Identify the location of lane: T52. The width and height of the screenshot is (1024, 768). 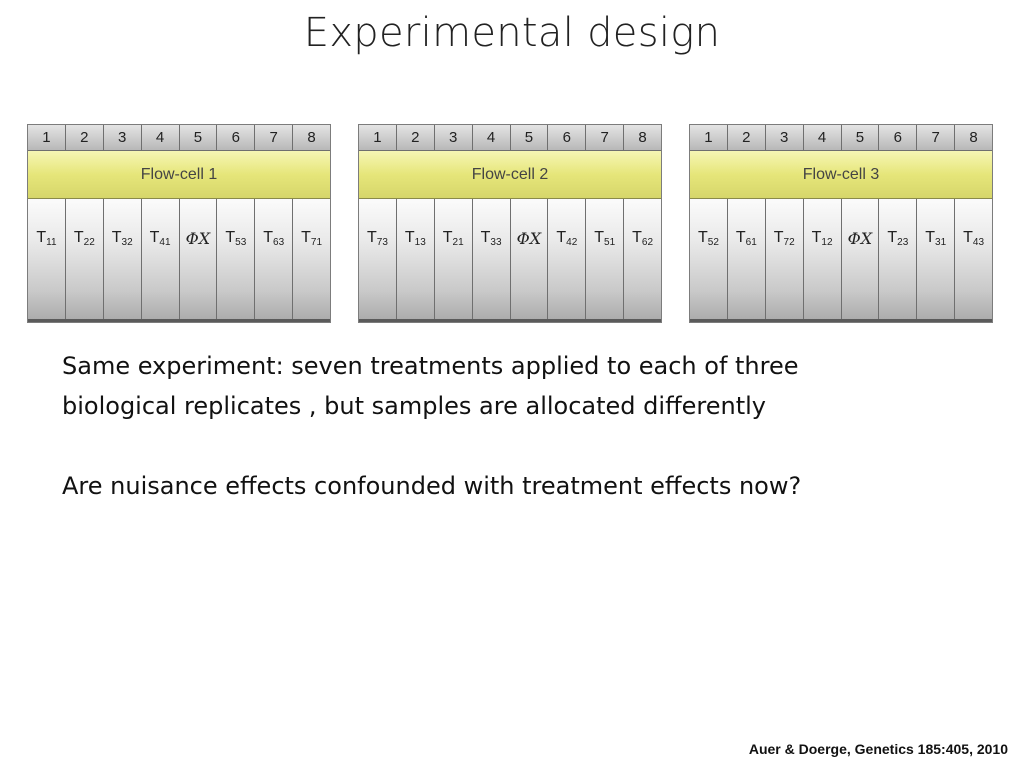
(709, 260).